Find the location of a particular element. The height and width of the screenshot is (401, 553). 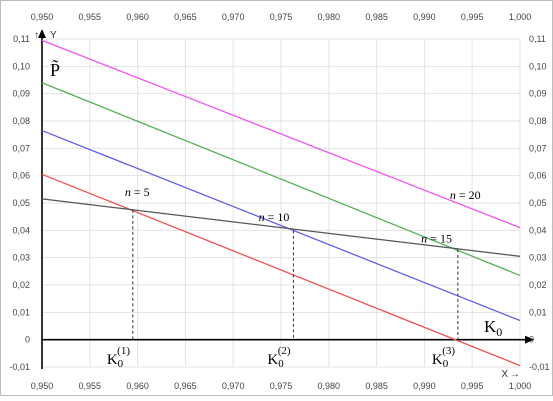

x-tick-label-bottom: 0,950 is located at coordinates (42, 386).